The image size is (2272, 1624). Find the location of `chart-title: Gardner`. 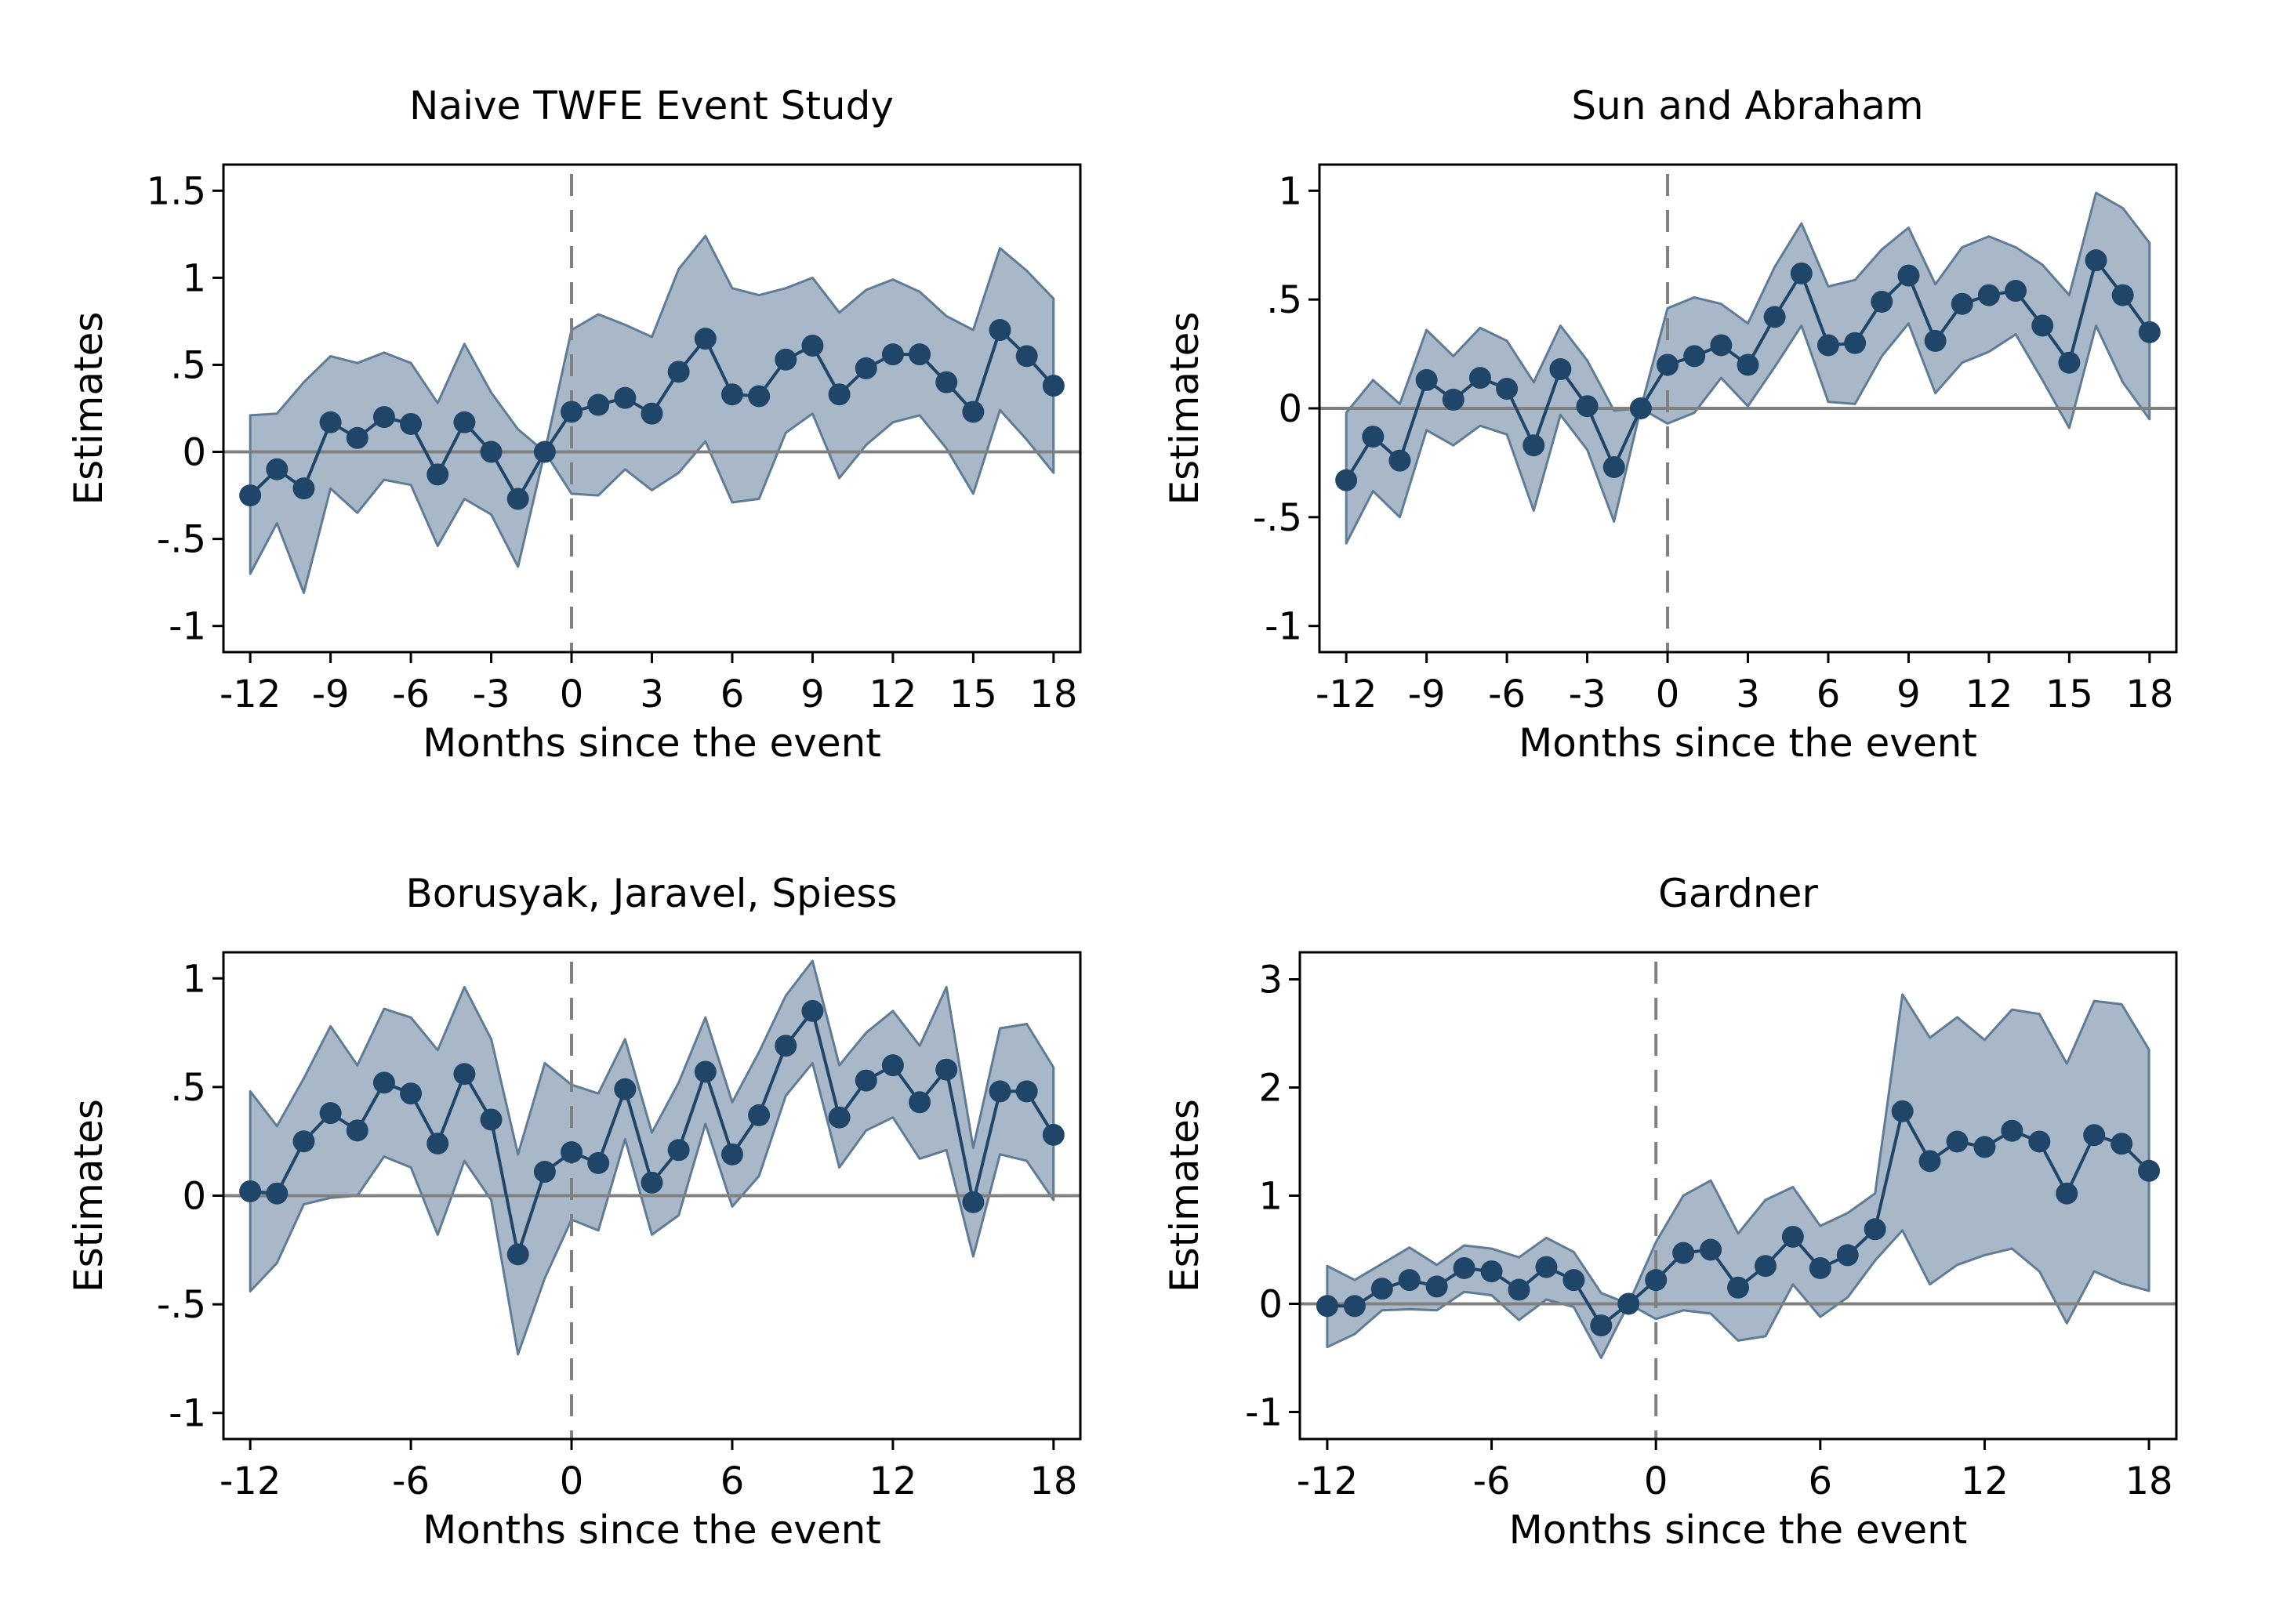

chart-title: Gardner is located at coordinates (1738, 894).